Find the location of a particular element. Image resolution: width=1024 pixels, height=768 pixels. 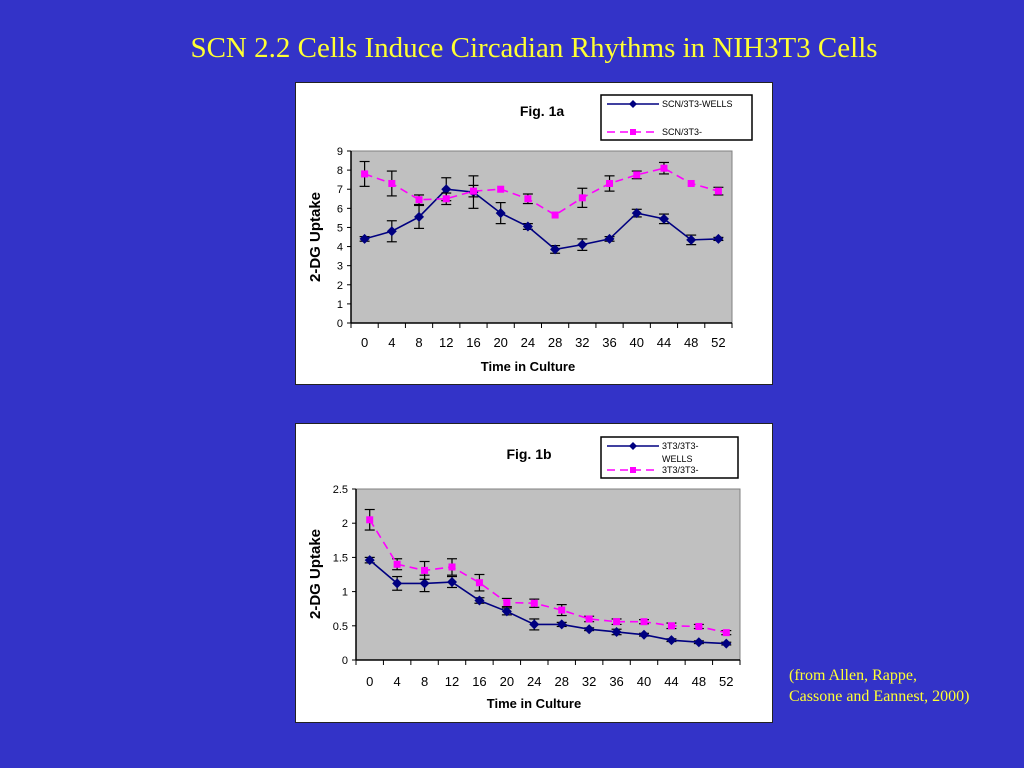

x-tick-label: 36 is located at coordinates (616, 681).